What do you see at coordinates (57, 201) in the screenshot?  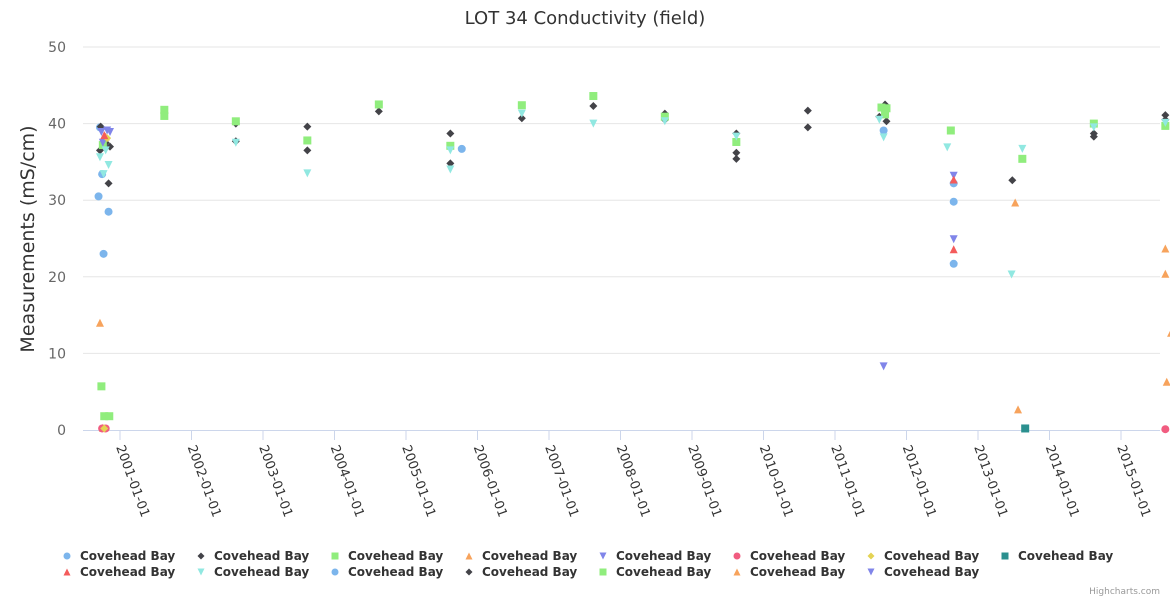 I see `y-tick-label: 30` at bounding box center [57, 201].